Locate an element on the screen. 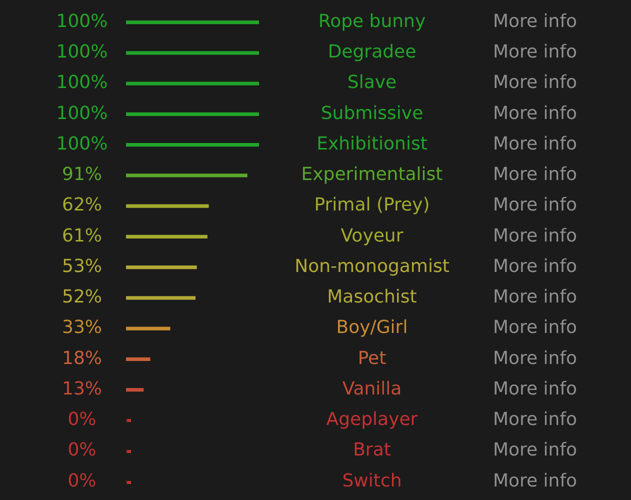 The height and width of the screenshot is (500, 631). data-label: 18% is located at coordinates (82, 358).